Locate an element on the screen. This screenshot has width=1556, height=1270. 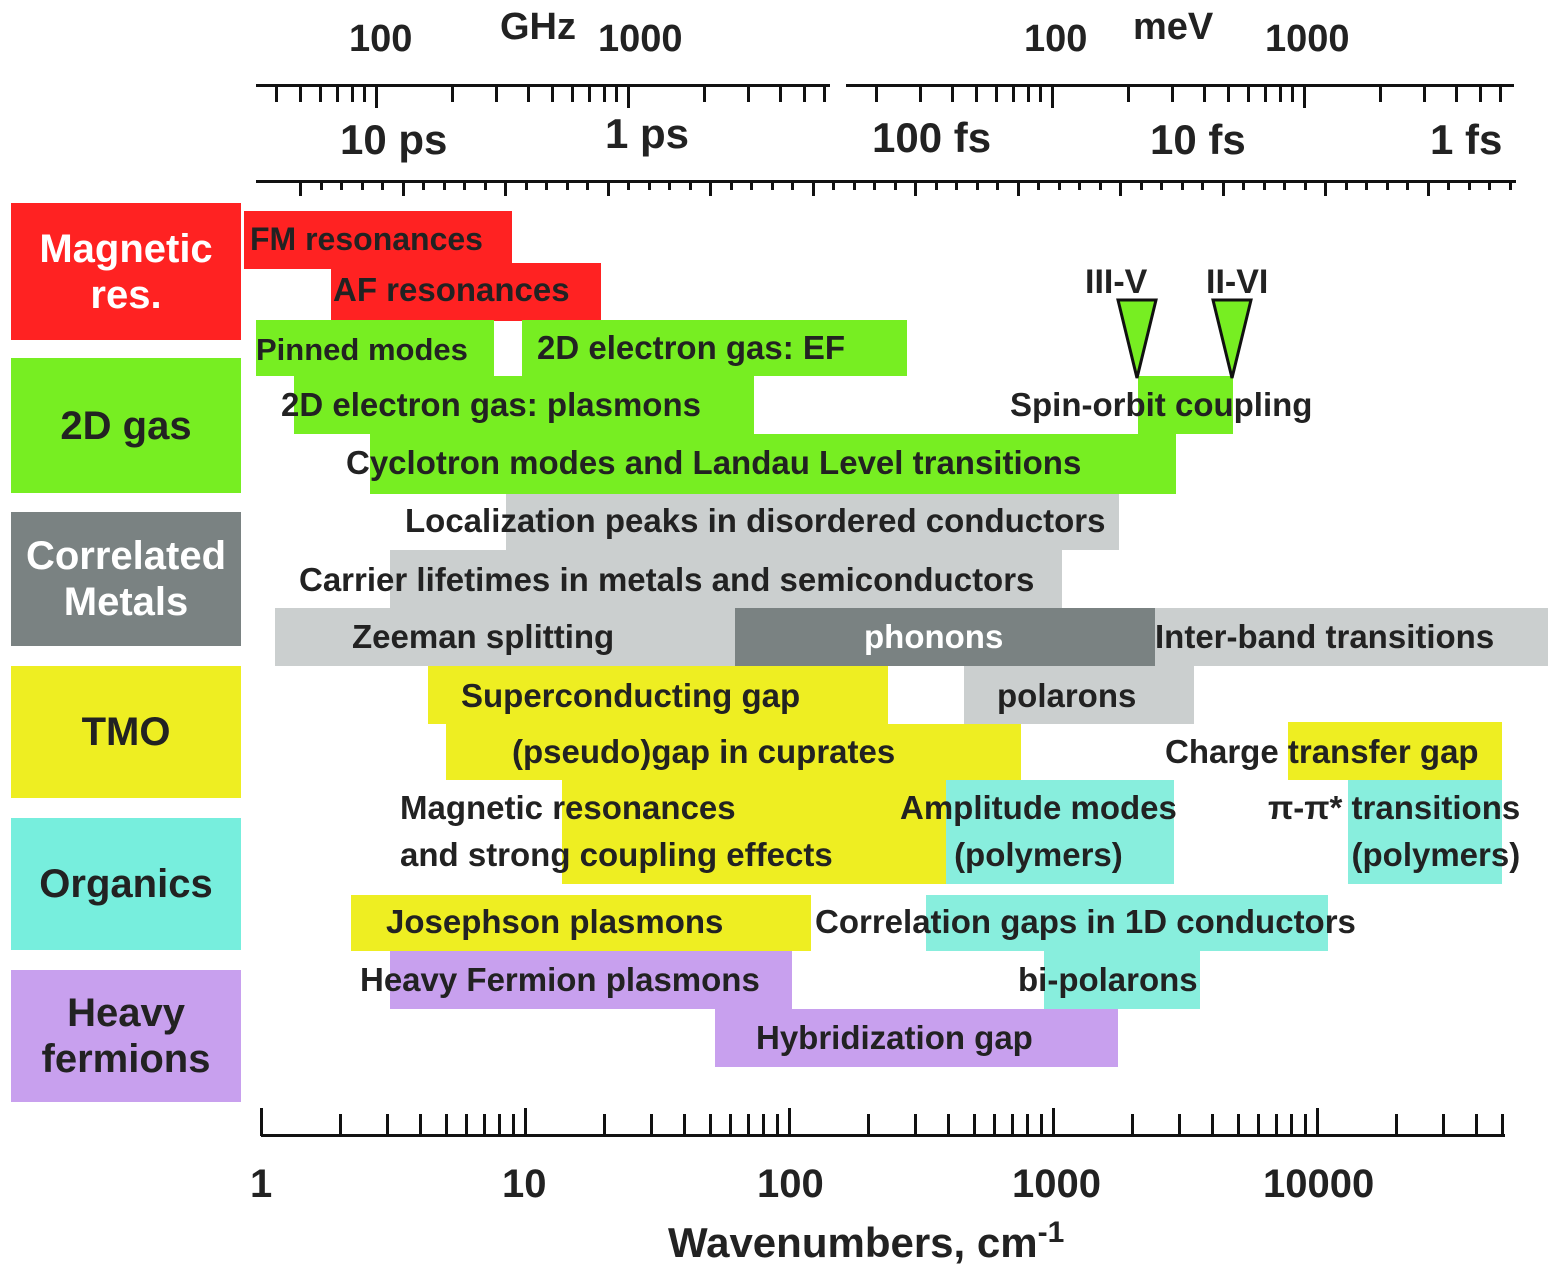
x-axis-title: Wavenumbers, cm-1 is located at coordinates (866, 1241).